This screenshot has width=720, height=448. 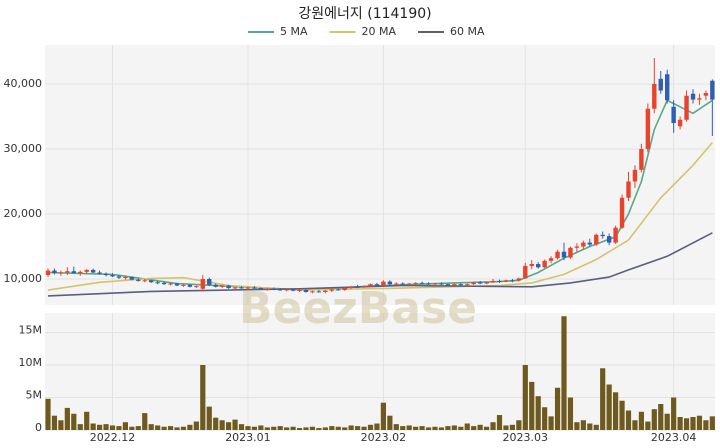 What do you see at coordinates (358, 308) in the screenshot?
I see `watermark: BeezBase` at bounding box center [358, 308].